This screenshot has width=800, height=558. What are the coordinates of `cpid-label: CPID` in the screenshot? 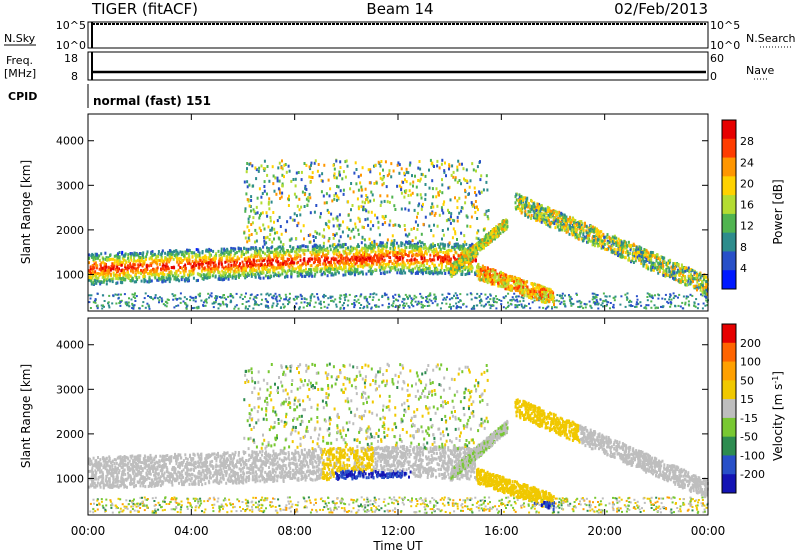 It's located at (22, 96).